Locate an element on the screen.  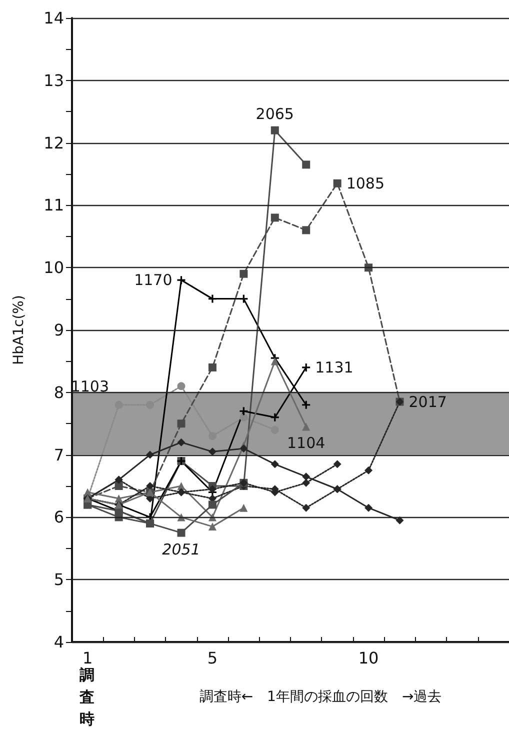
series-label: 1104 is located at coordinates (306, 443).